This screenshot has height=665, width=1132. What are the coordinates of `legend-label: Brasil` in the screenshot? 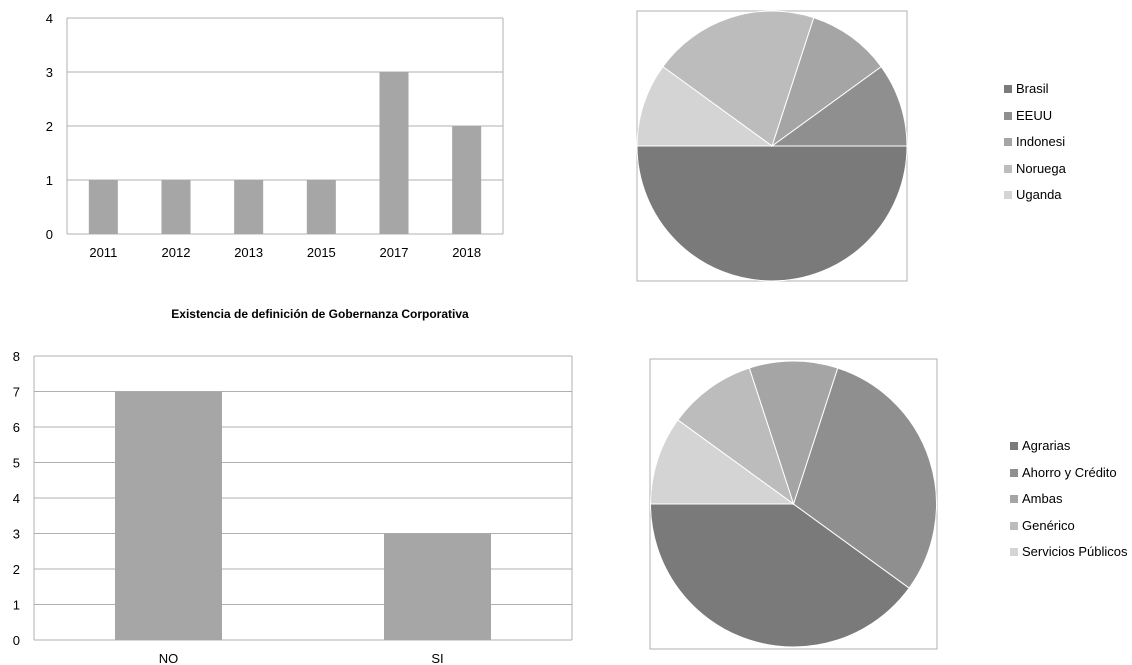 It's located at (1032, 88).